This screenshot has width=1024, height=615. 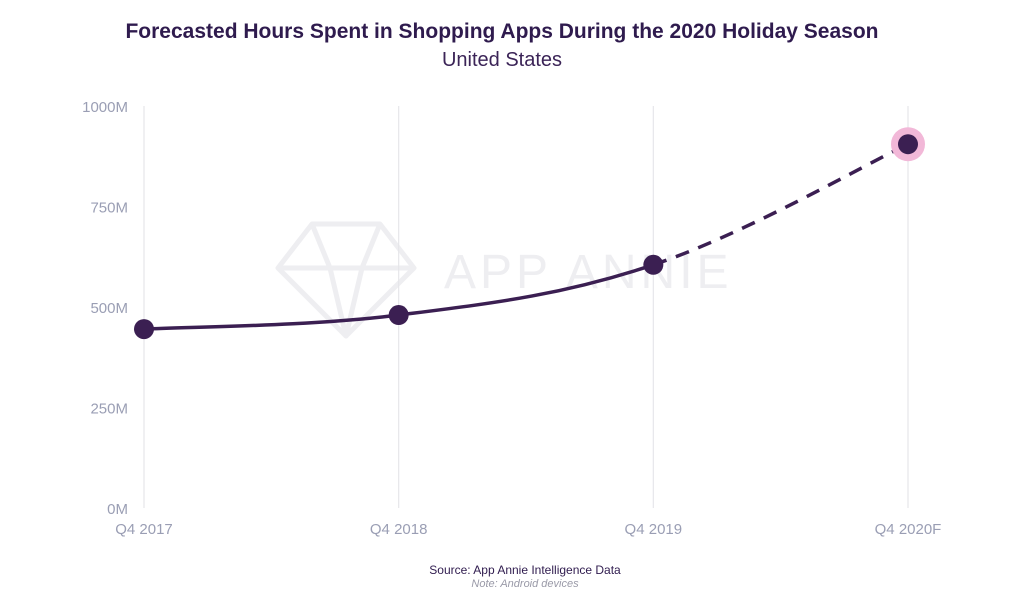 I want to click on x-tick-label: Q4 2019, so click(x=654, y=529).